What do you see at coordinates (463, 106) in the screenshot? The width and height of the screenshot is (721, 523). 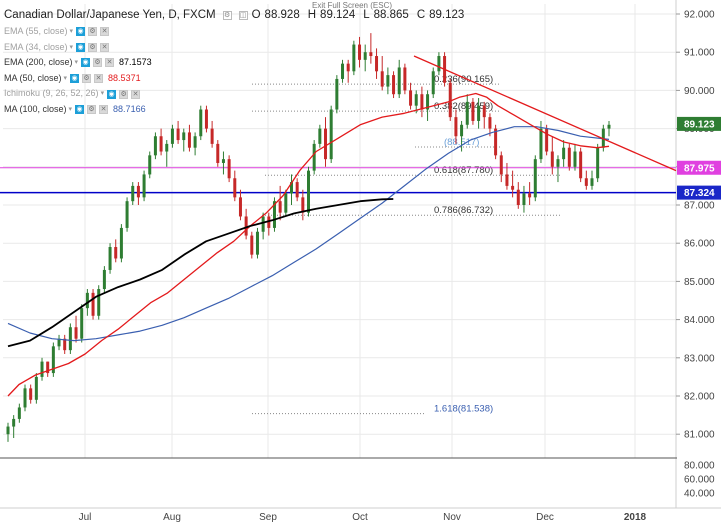 I see `fib-level-label: 0.382(89.459)` at bounding box center [463, 106].